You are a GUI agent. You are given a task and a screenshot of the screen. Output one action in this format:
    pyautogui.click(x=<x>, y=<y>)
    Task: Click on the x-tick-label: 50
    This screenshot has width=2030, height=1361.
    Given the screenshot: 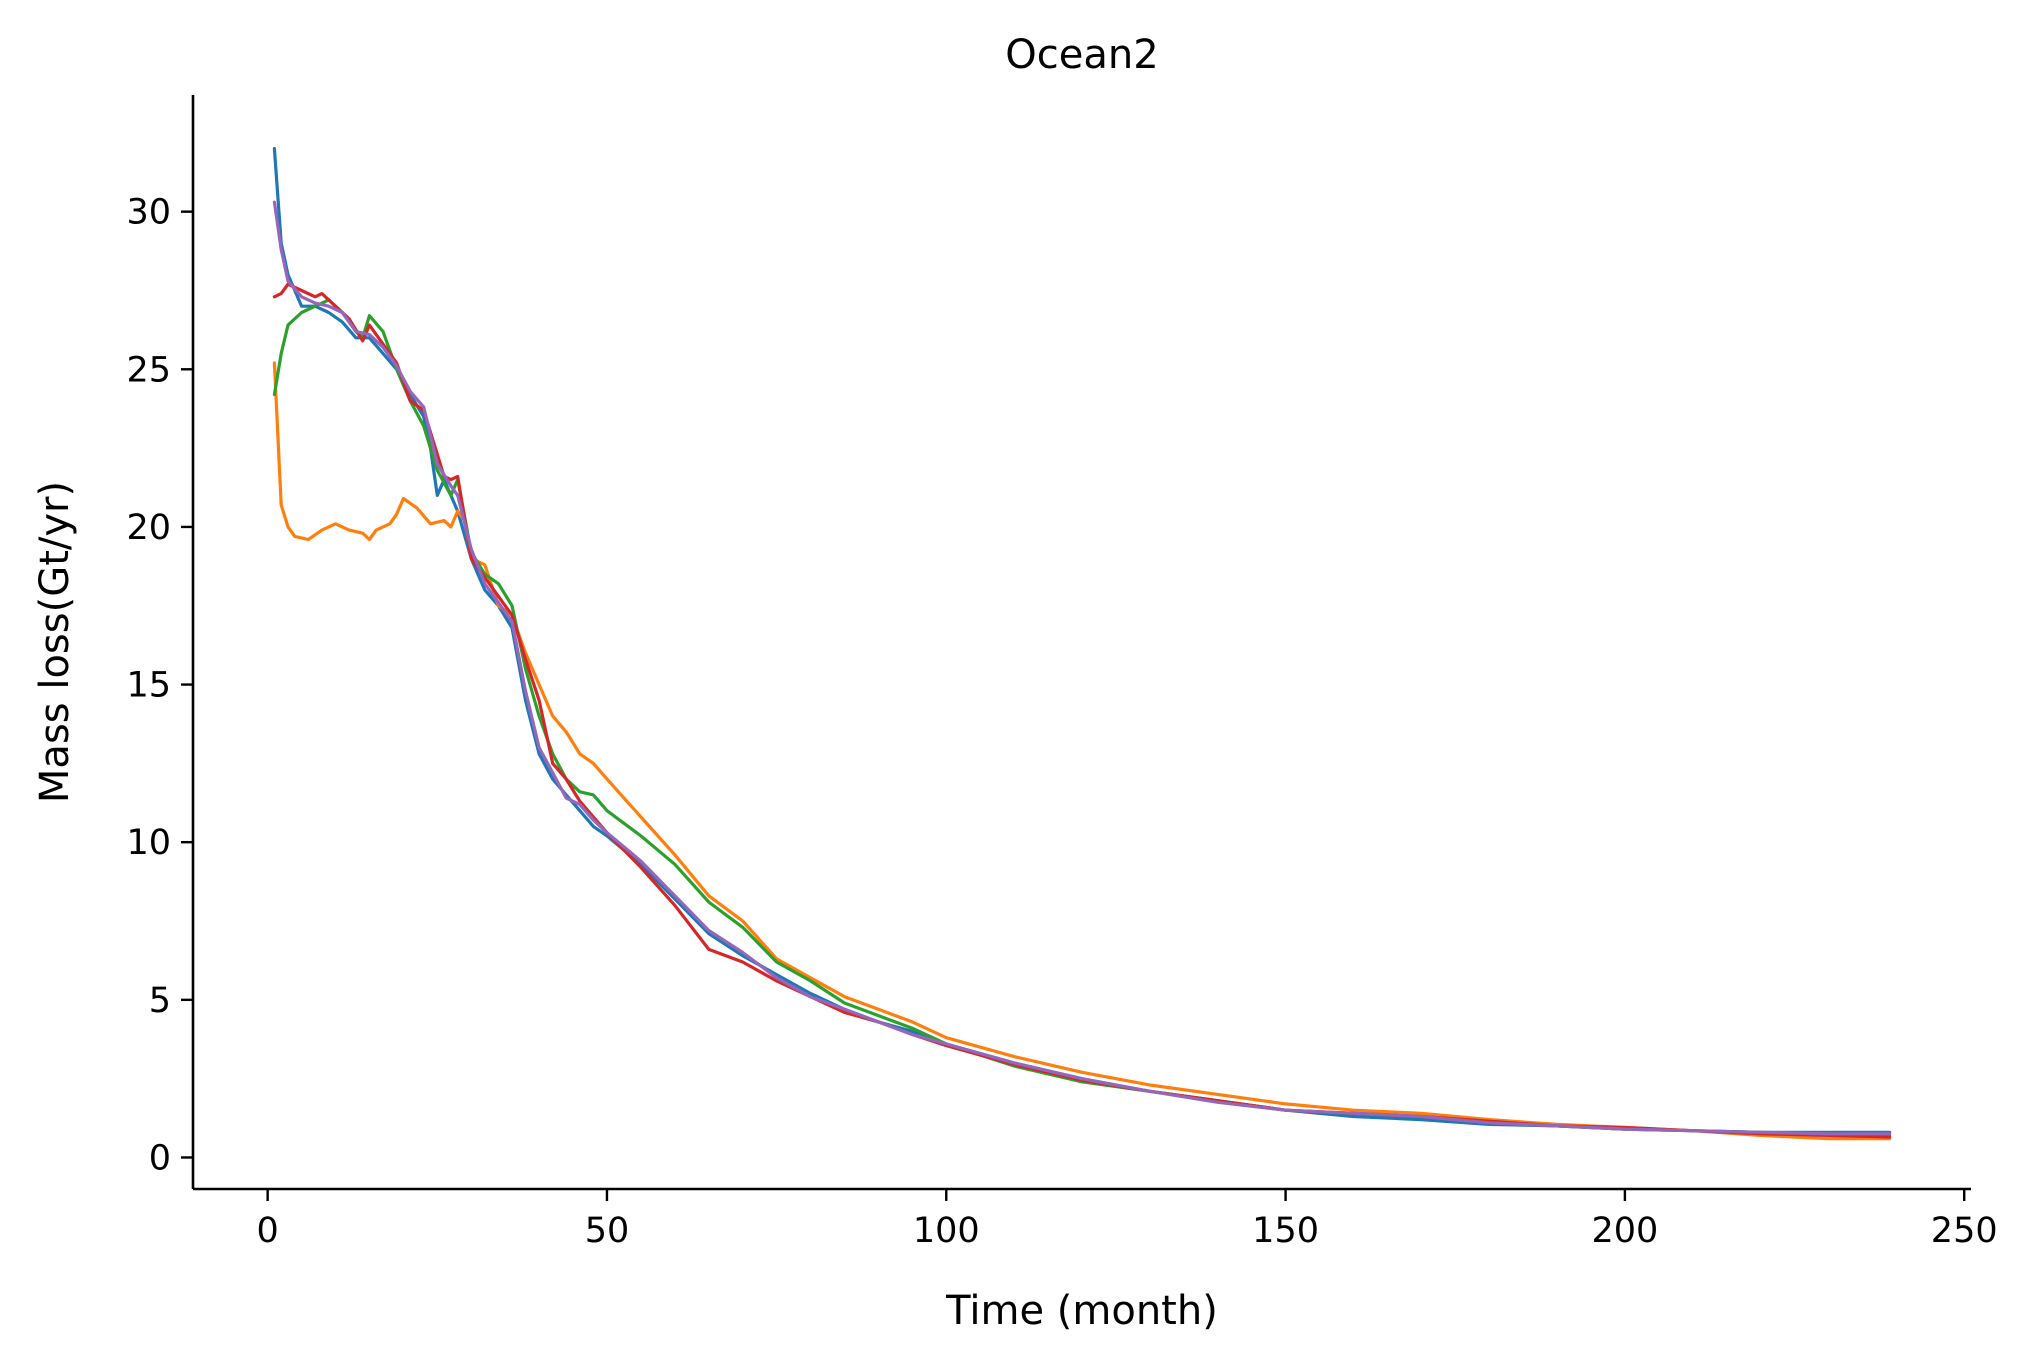 What is the action you would take?
    pyautogui.click(x=607, y=1231)
    